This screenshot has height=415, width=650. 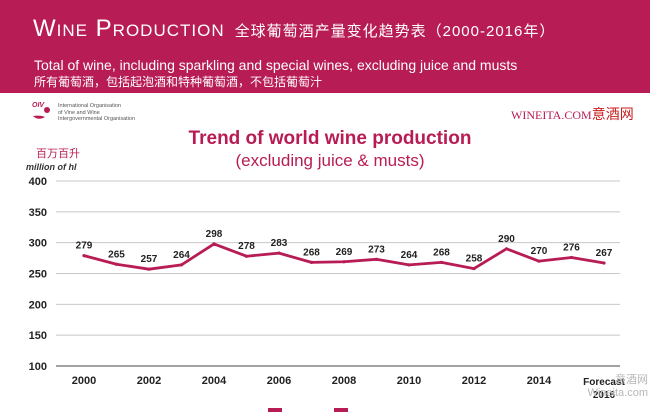 I want to click on data-label-2008: 269, so click(x=344, y=252).